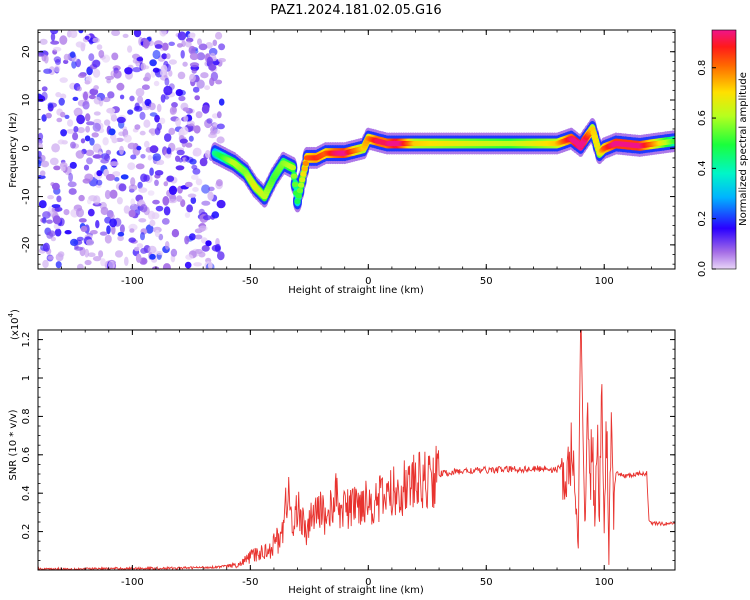 The width and height of the screenshot is (750, 600). Describe the element at coordinates (442, 165) in the screenshot. I see `spectrogram-ridge` at that location.